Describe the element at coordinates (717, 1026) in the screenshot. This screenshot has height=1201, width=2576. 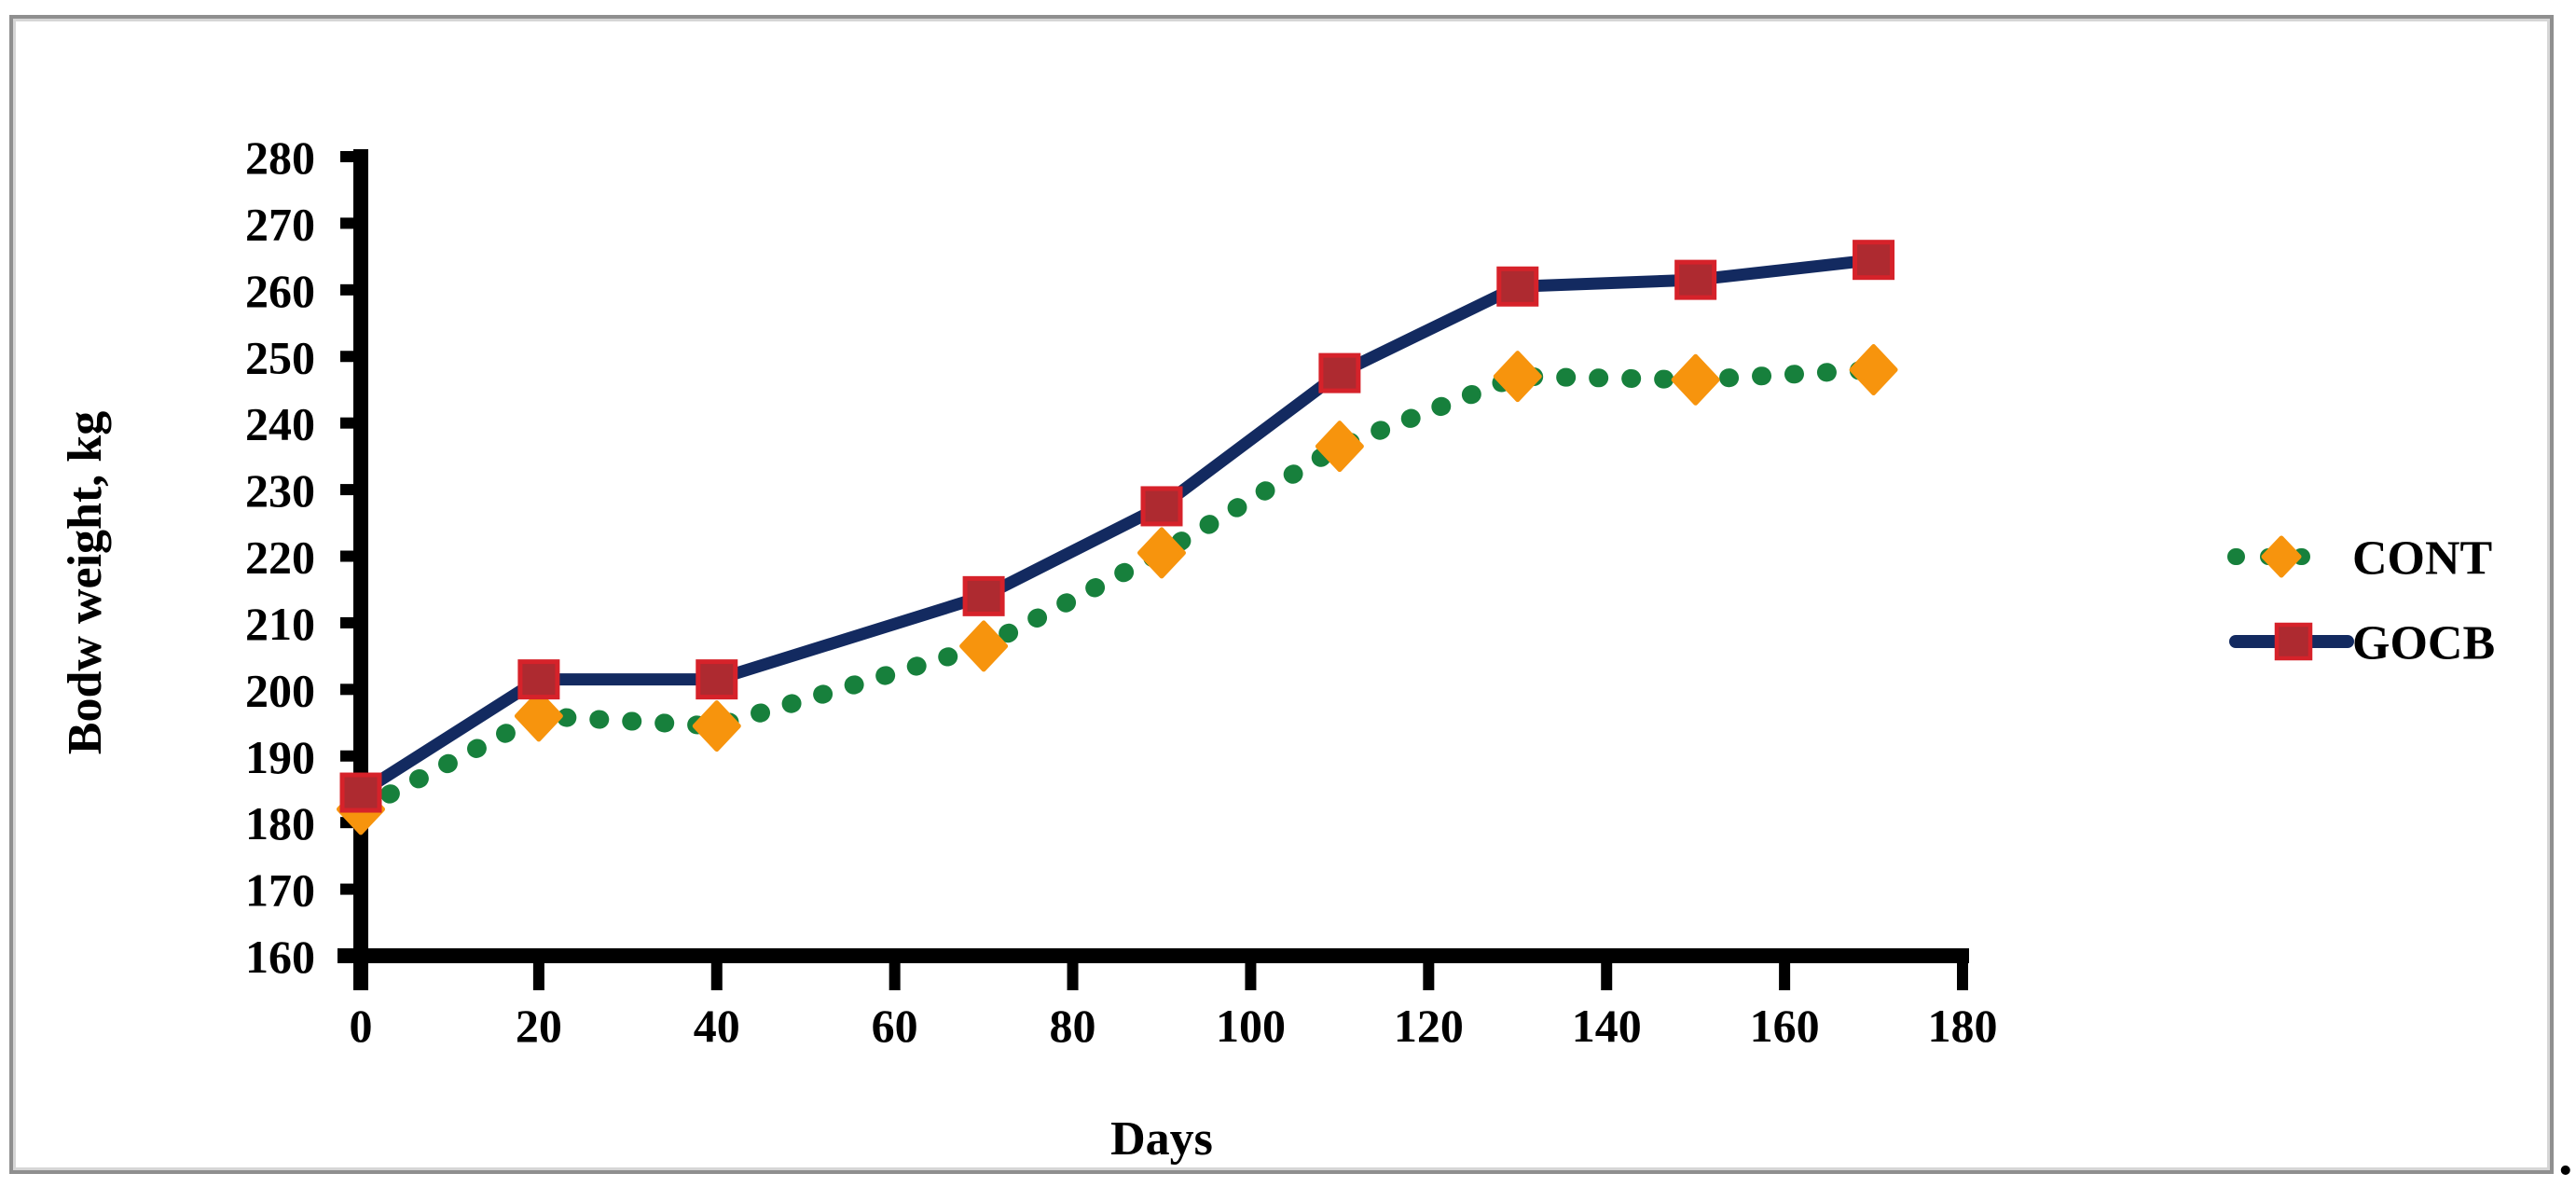
I see `x-tick-label: 40` at that location.